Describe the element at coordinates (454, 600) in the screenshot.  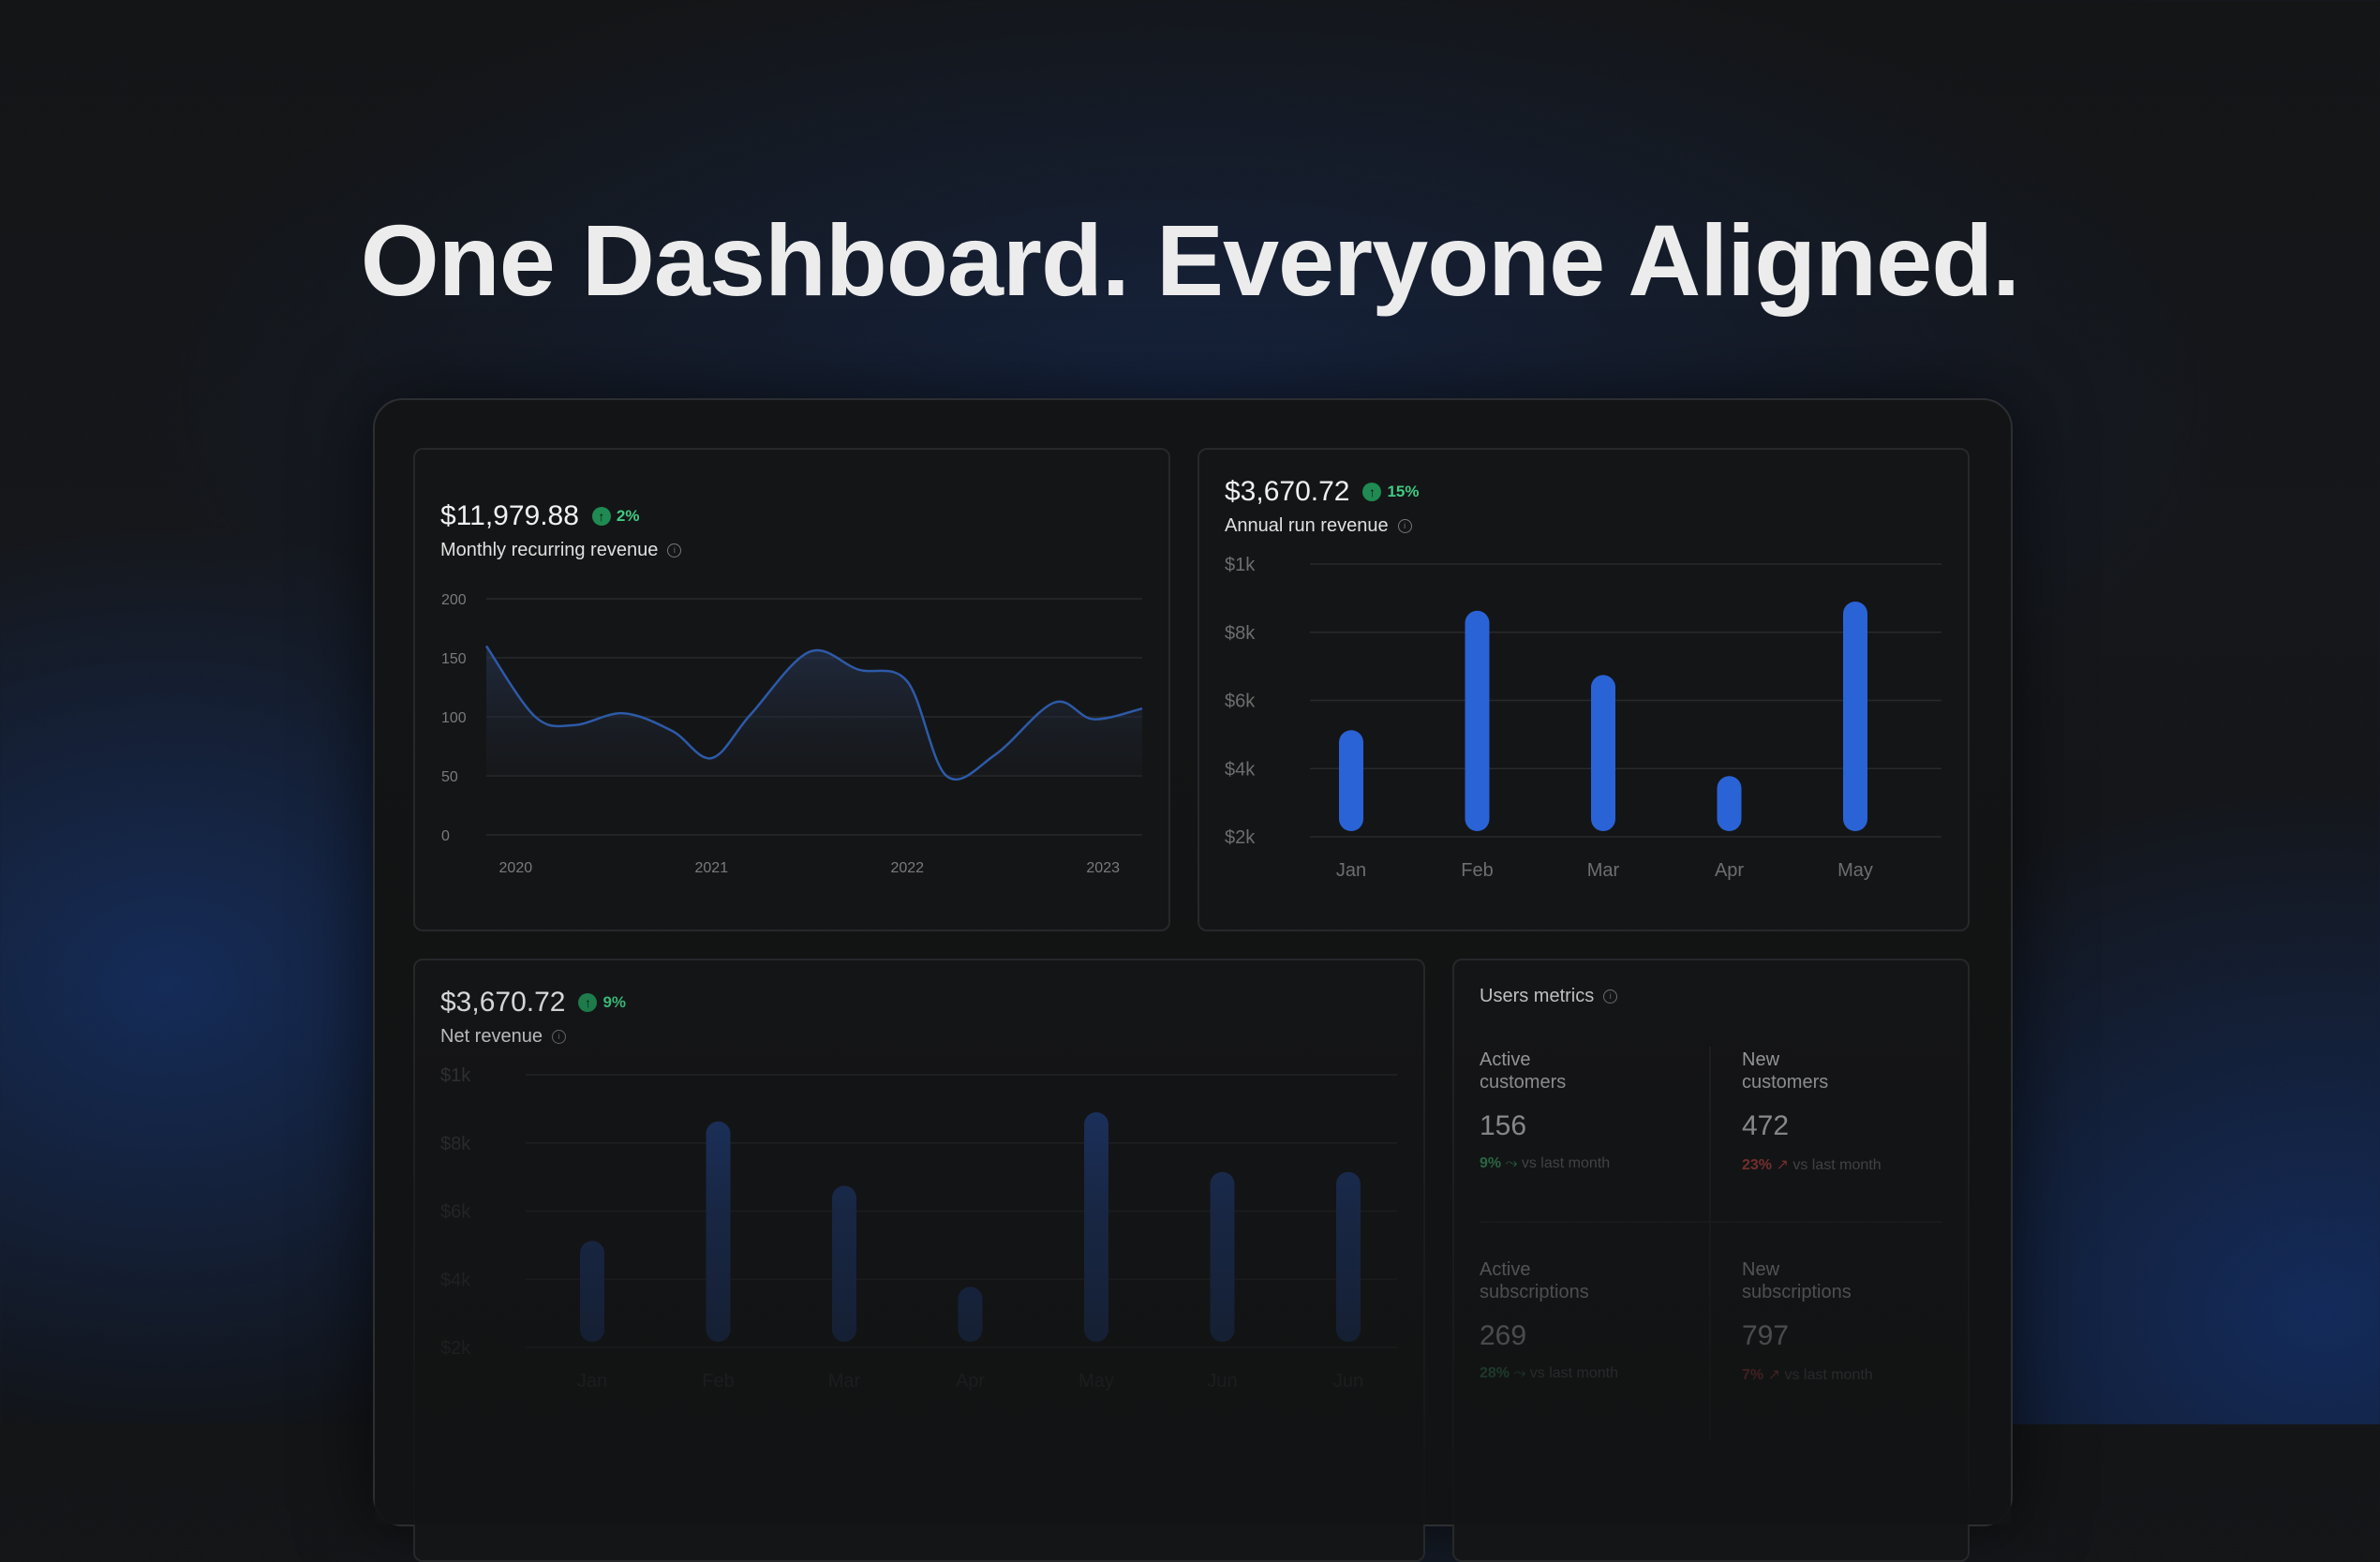
I see `y-tick-label: 200` at that location.